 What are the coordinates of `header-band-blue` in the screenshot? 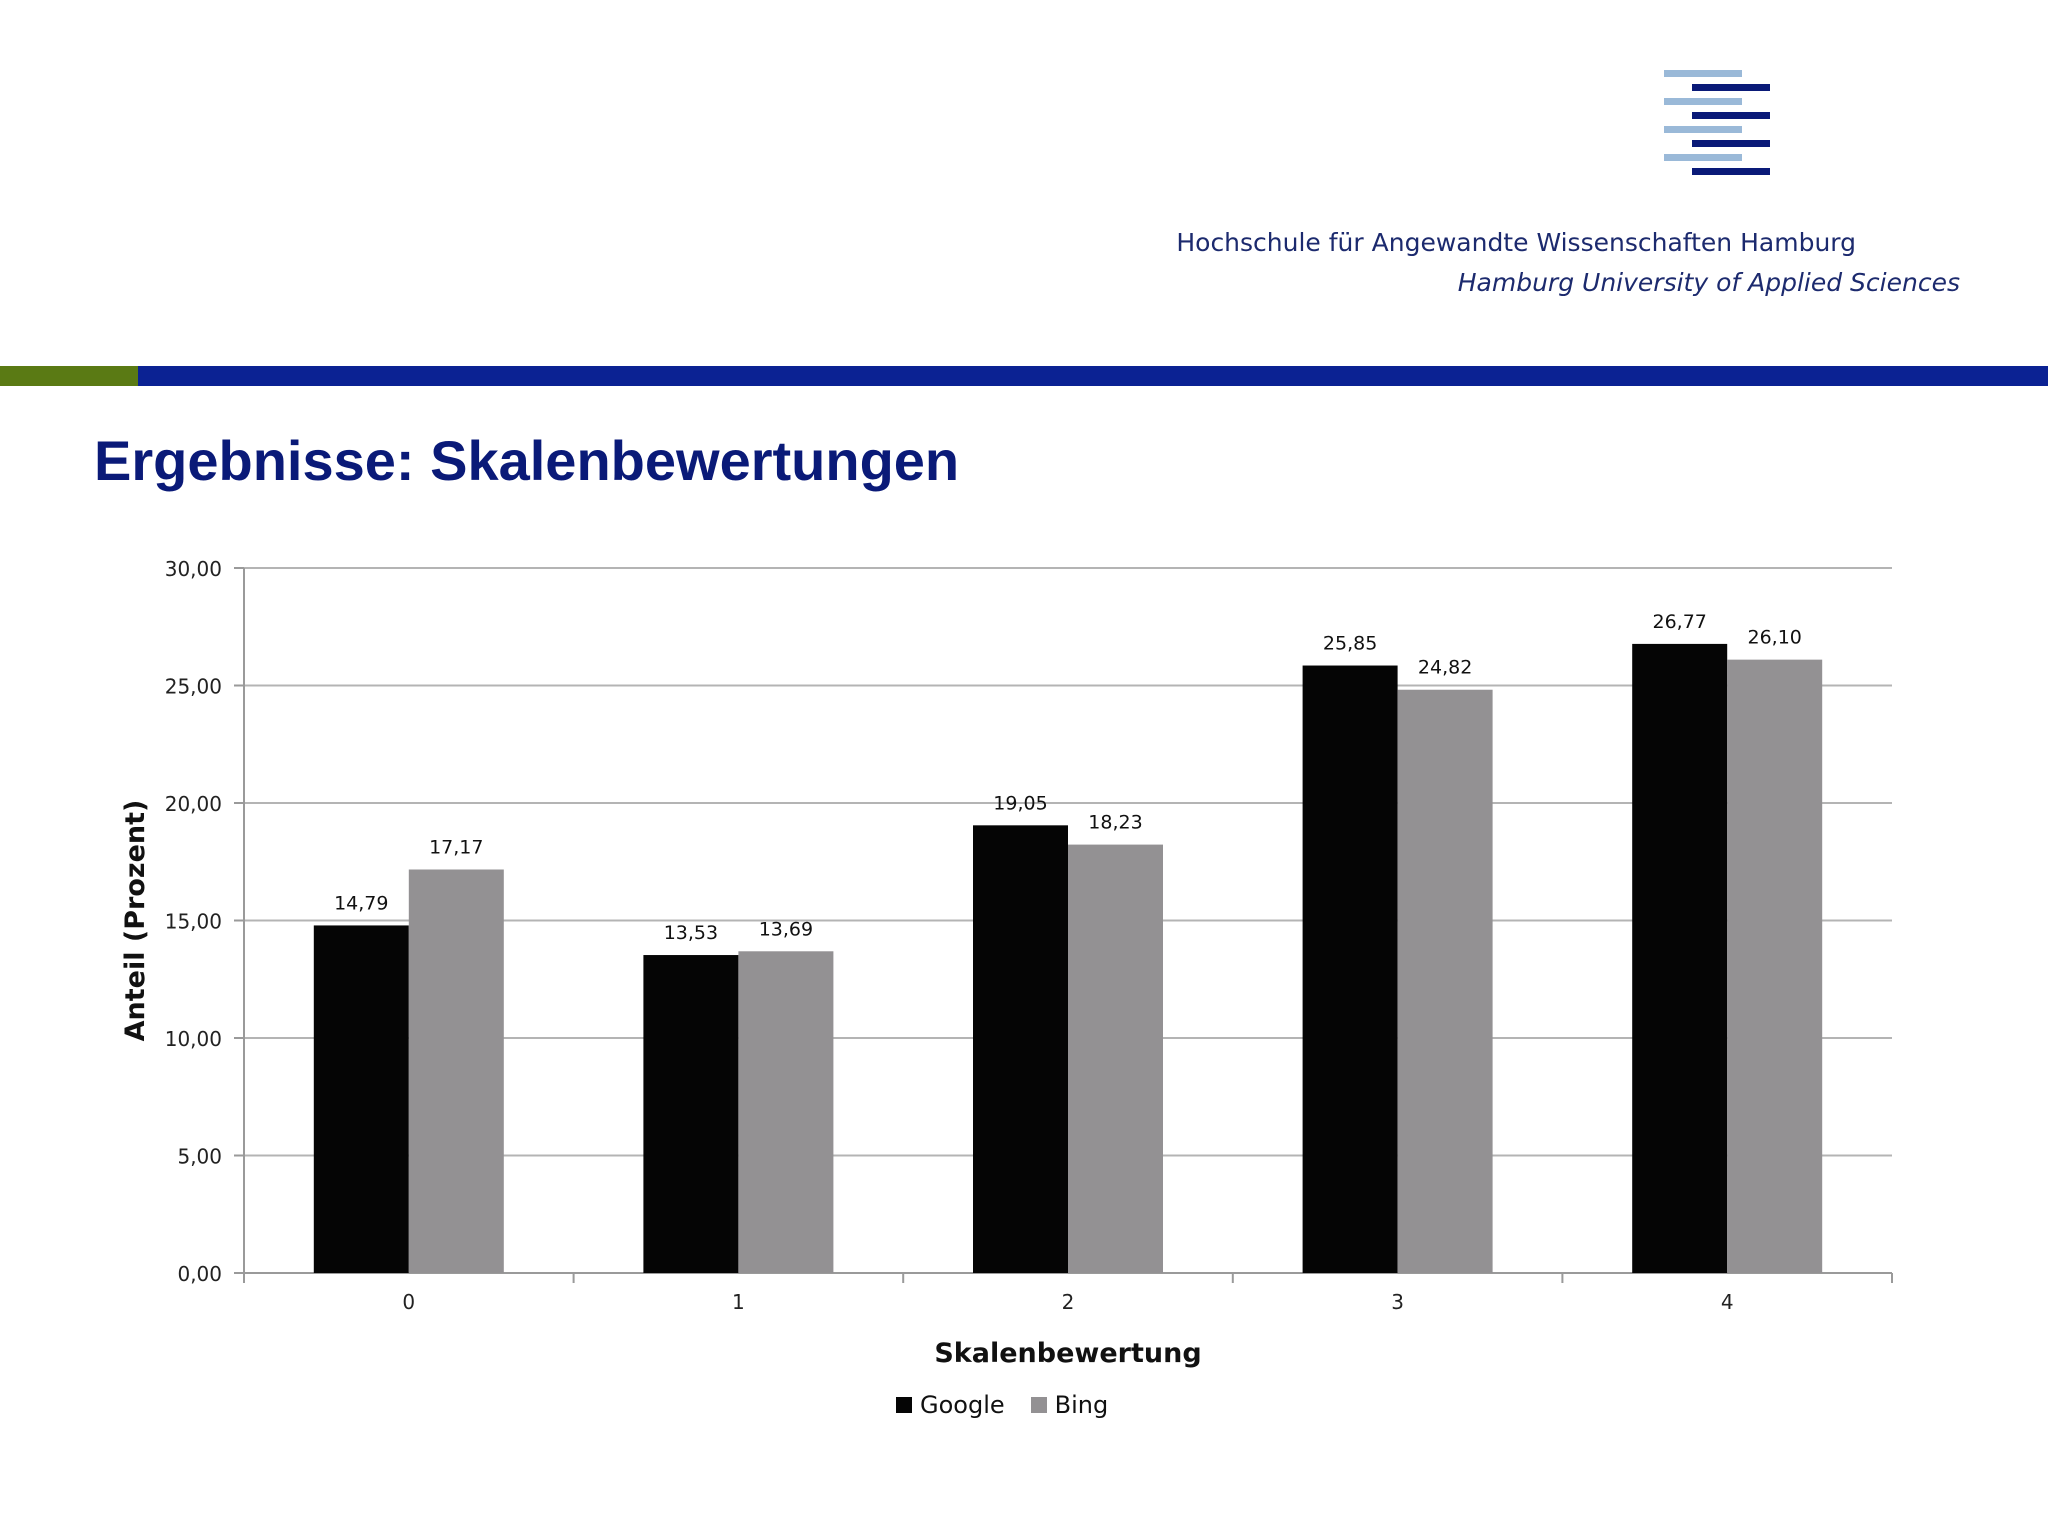 It's located at (1093, 376).